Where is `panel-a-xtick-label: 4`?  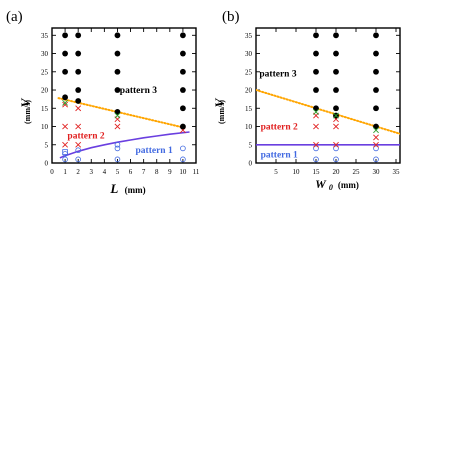
panel-a-xtick-label: 4 is located at coordinates (105, 172).